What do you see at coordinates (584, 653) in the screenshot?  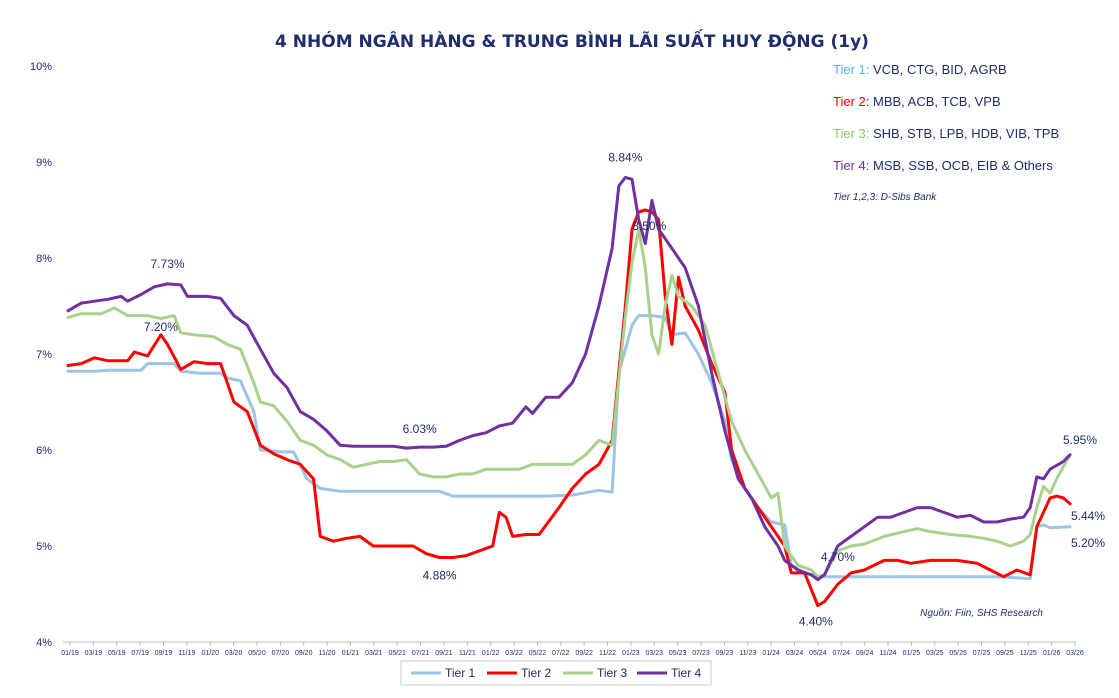 I see `x-tick-label: 09/22` at bounding box center [584, 653].